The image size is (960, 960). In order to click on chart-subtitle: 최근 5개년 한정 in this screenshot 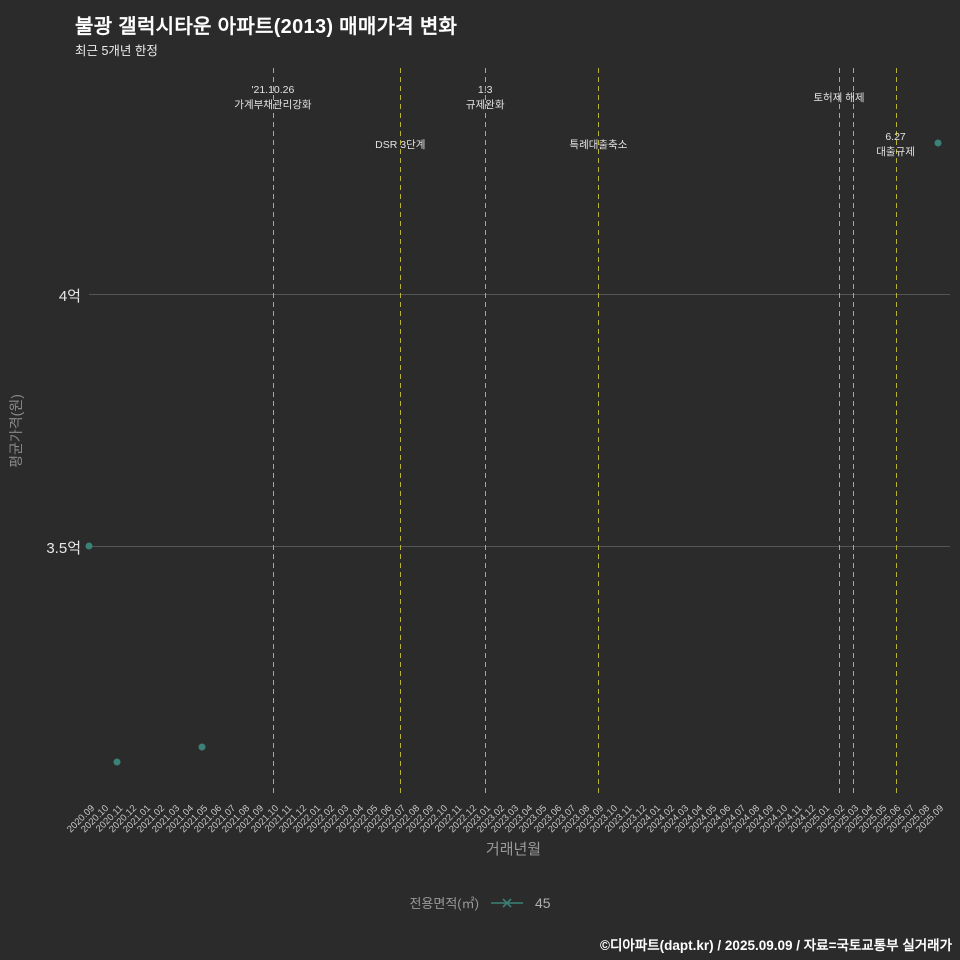, I will do `click(116, 51)`.